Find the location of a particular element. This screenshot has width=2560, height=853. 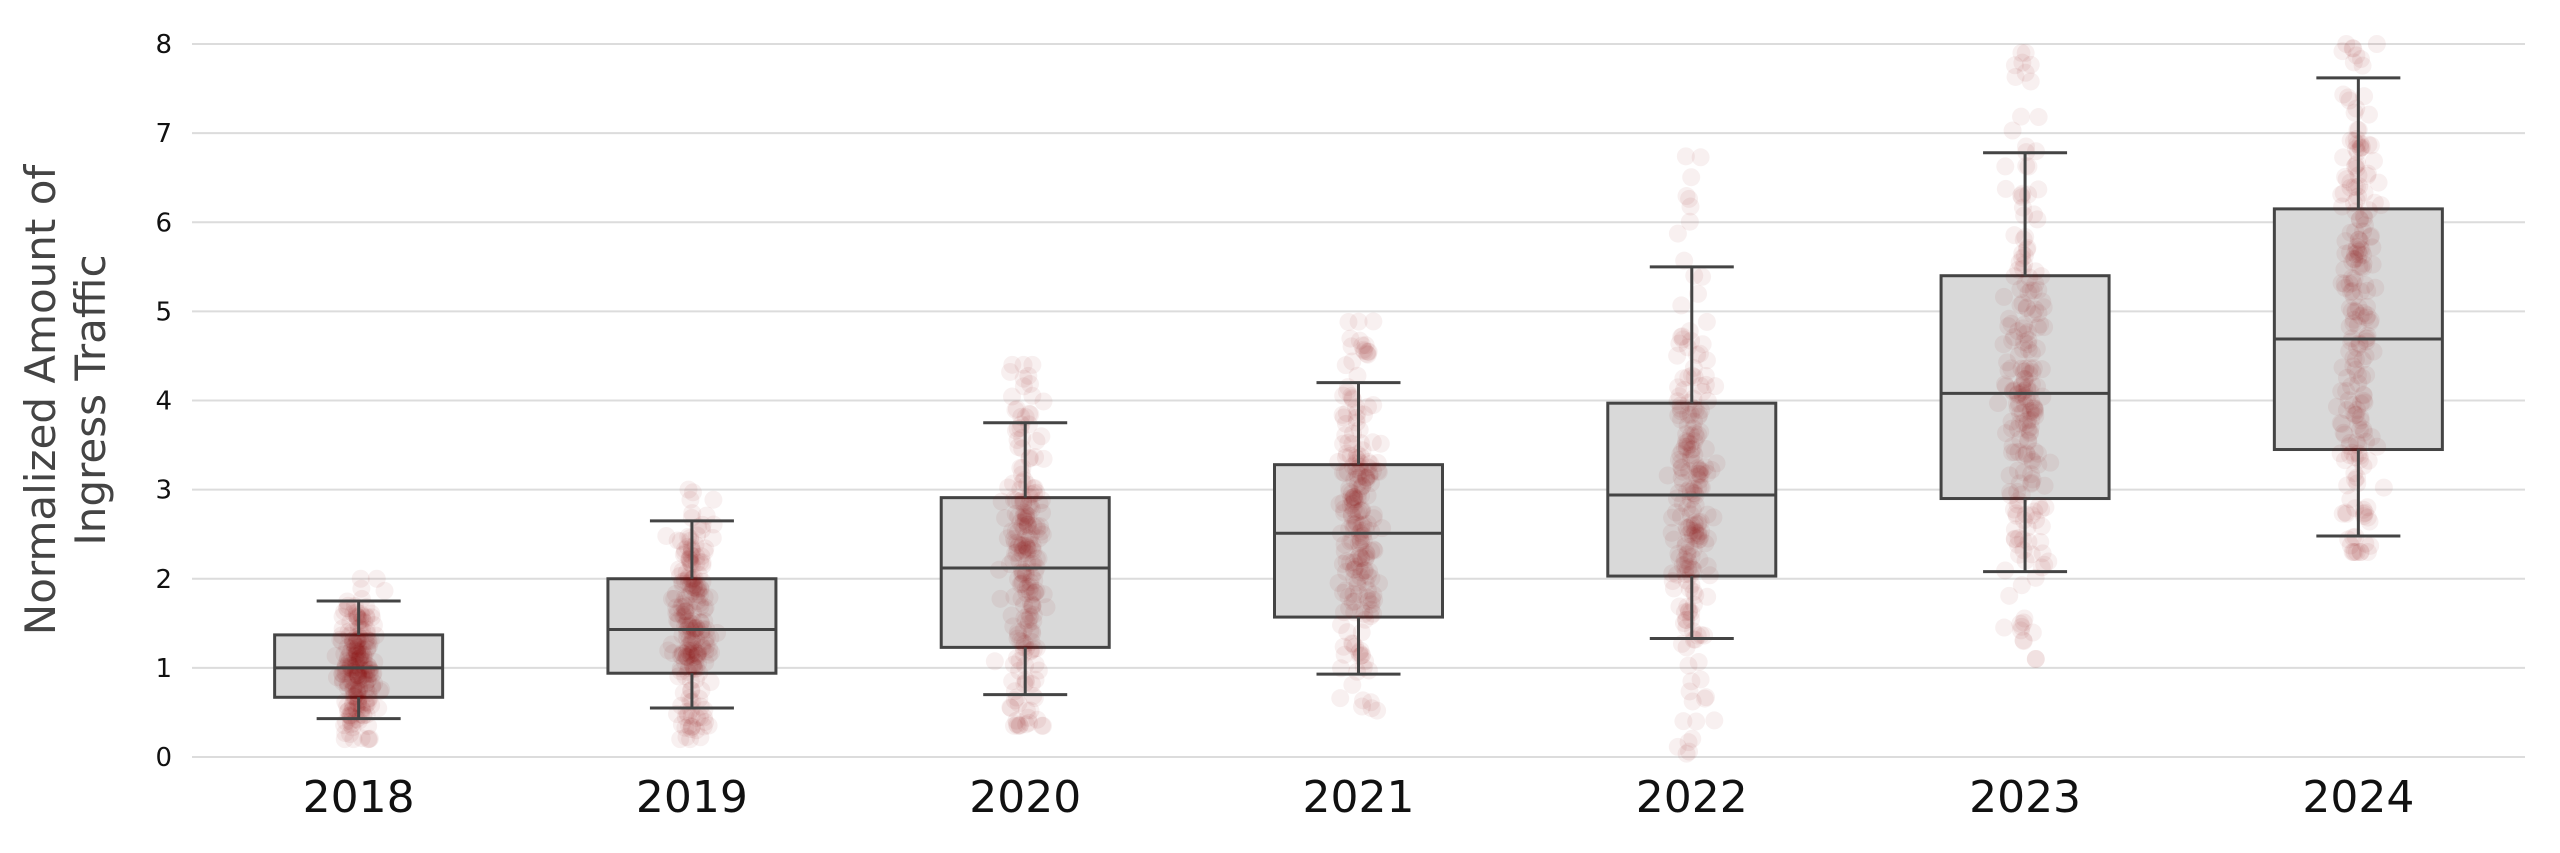

box-body is located at coordinates (1692, 489).